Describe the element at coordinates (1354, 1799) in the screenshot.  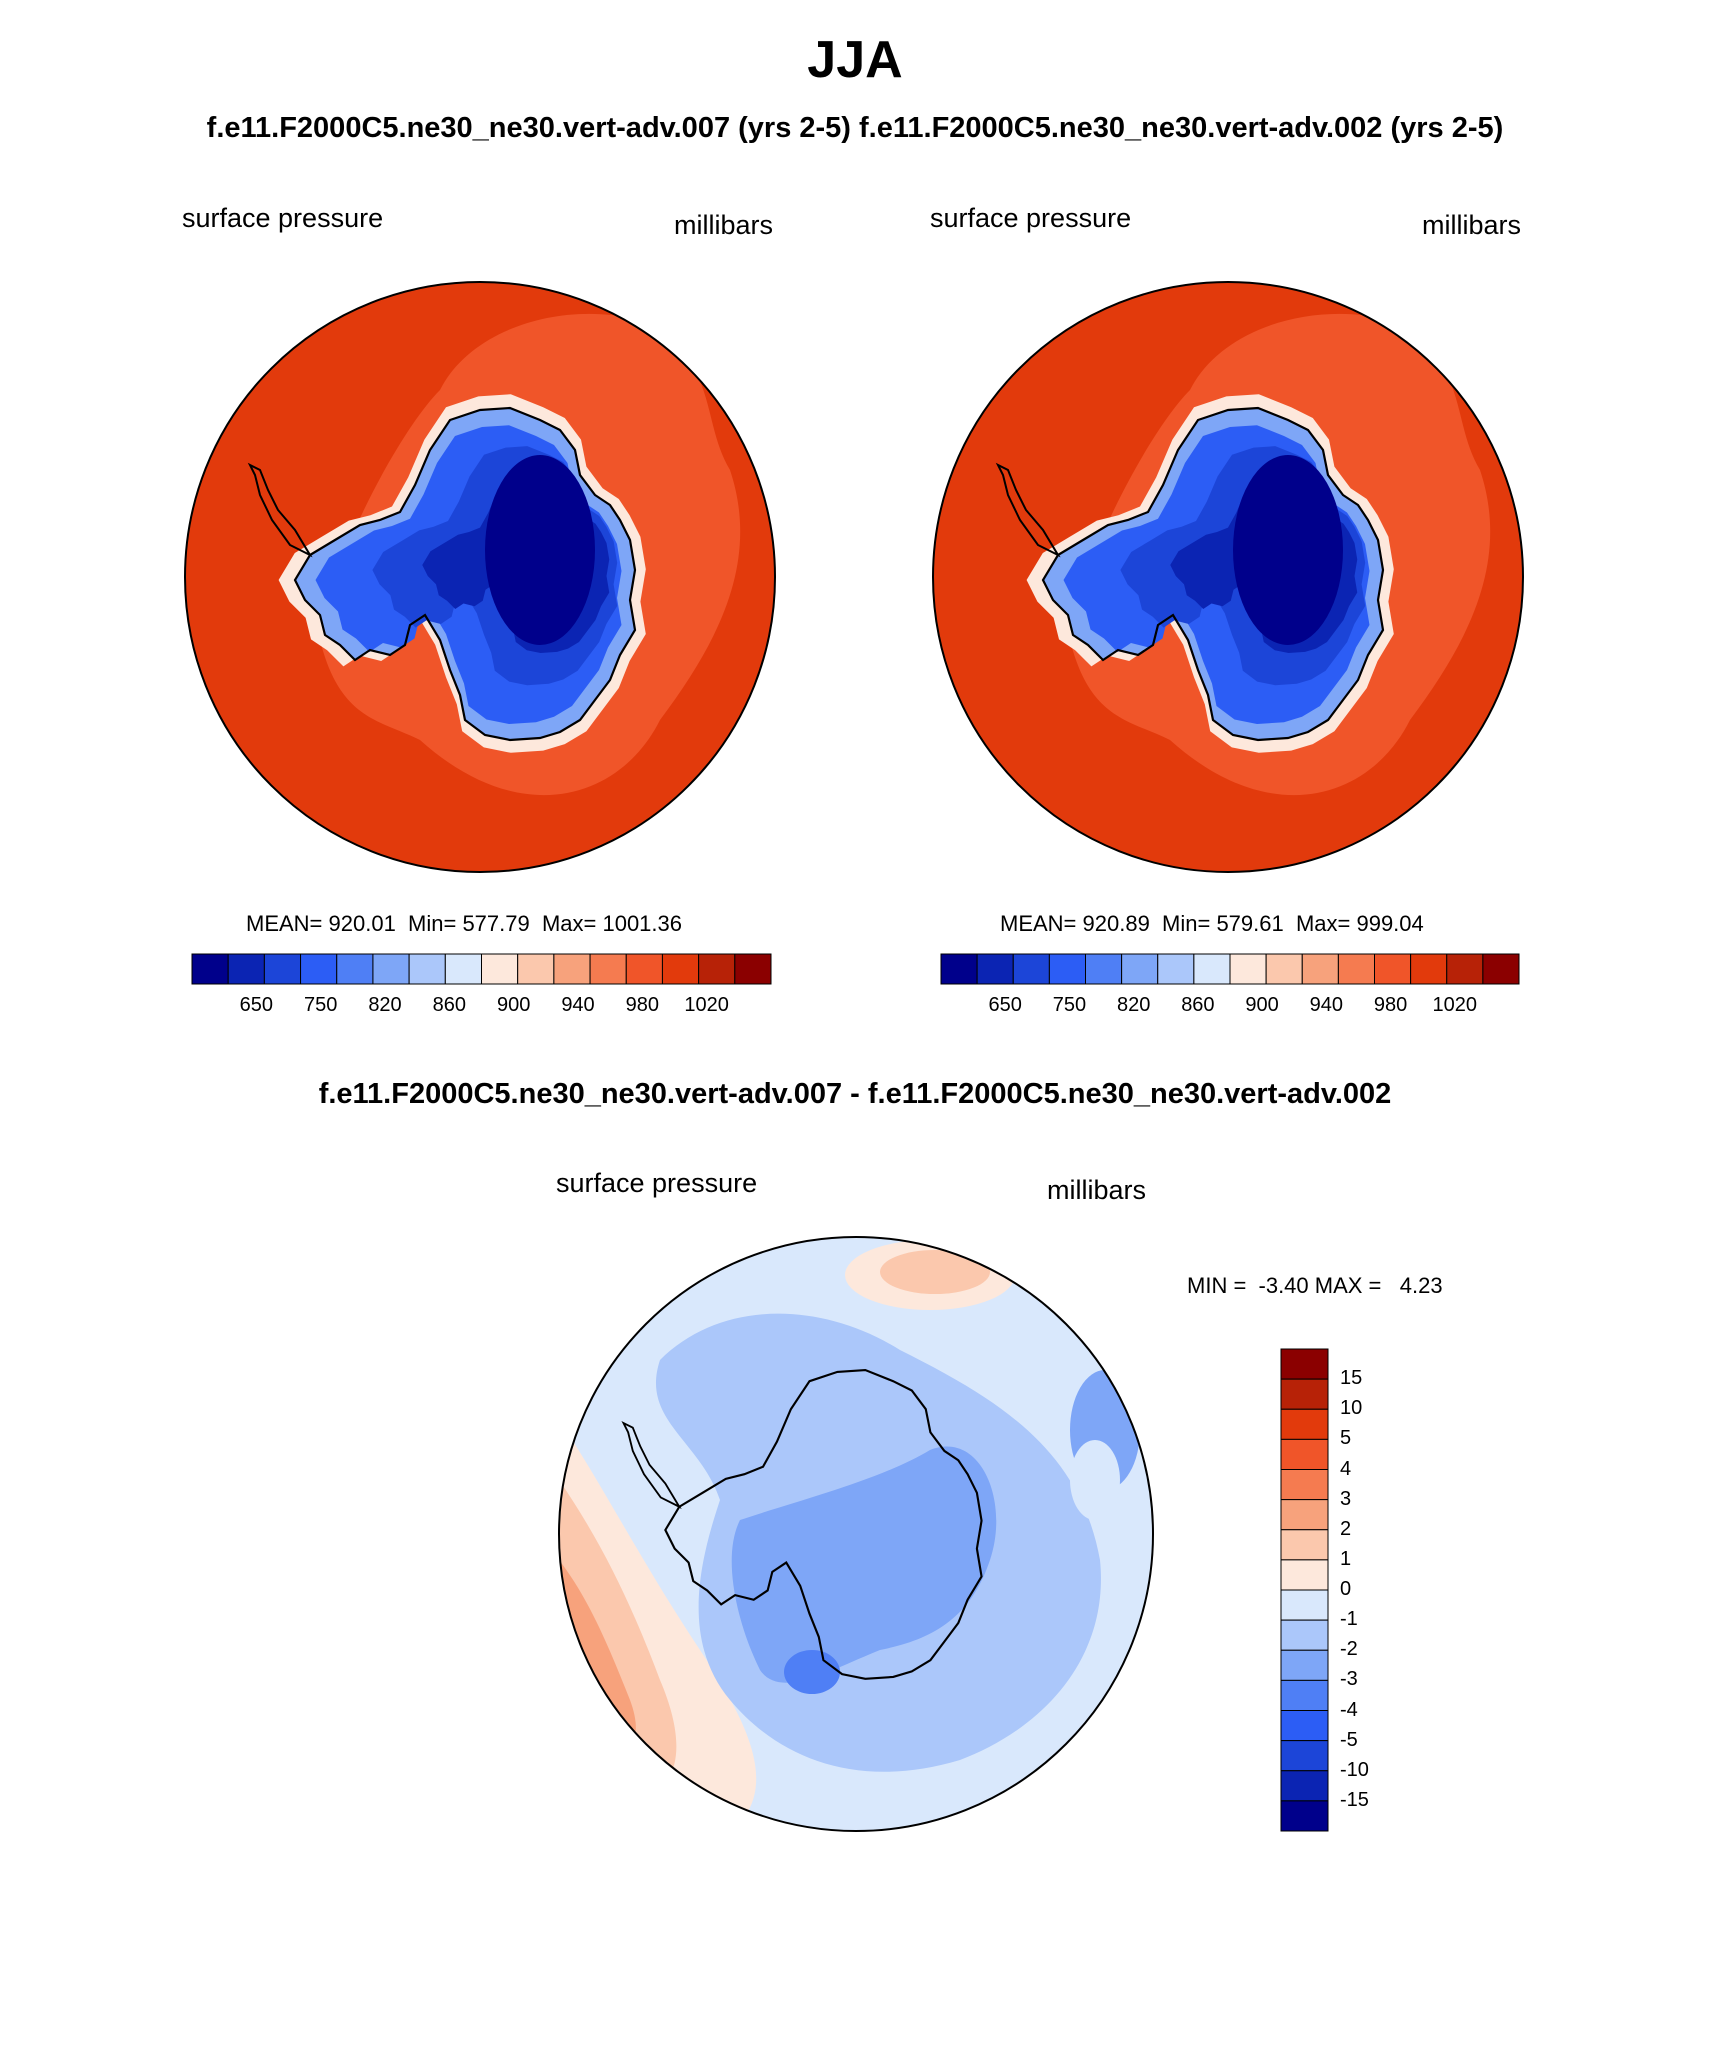
I see `diff-colorbar-tick-label: -15` at that location.